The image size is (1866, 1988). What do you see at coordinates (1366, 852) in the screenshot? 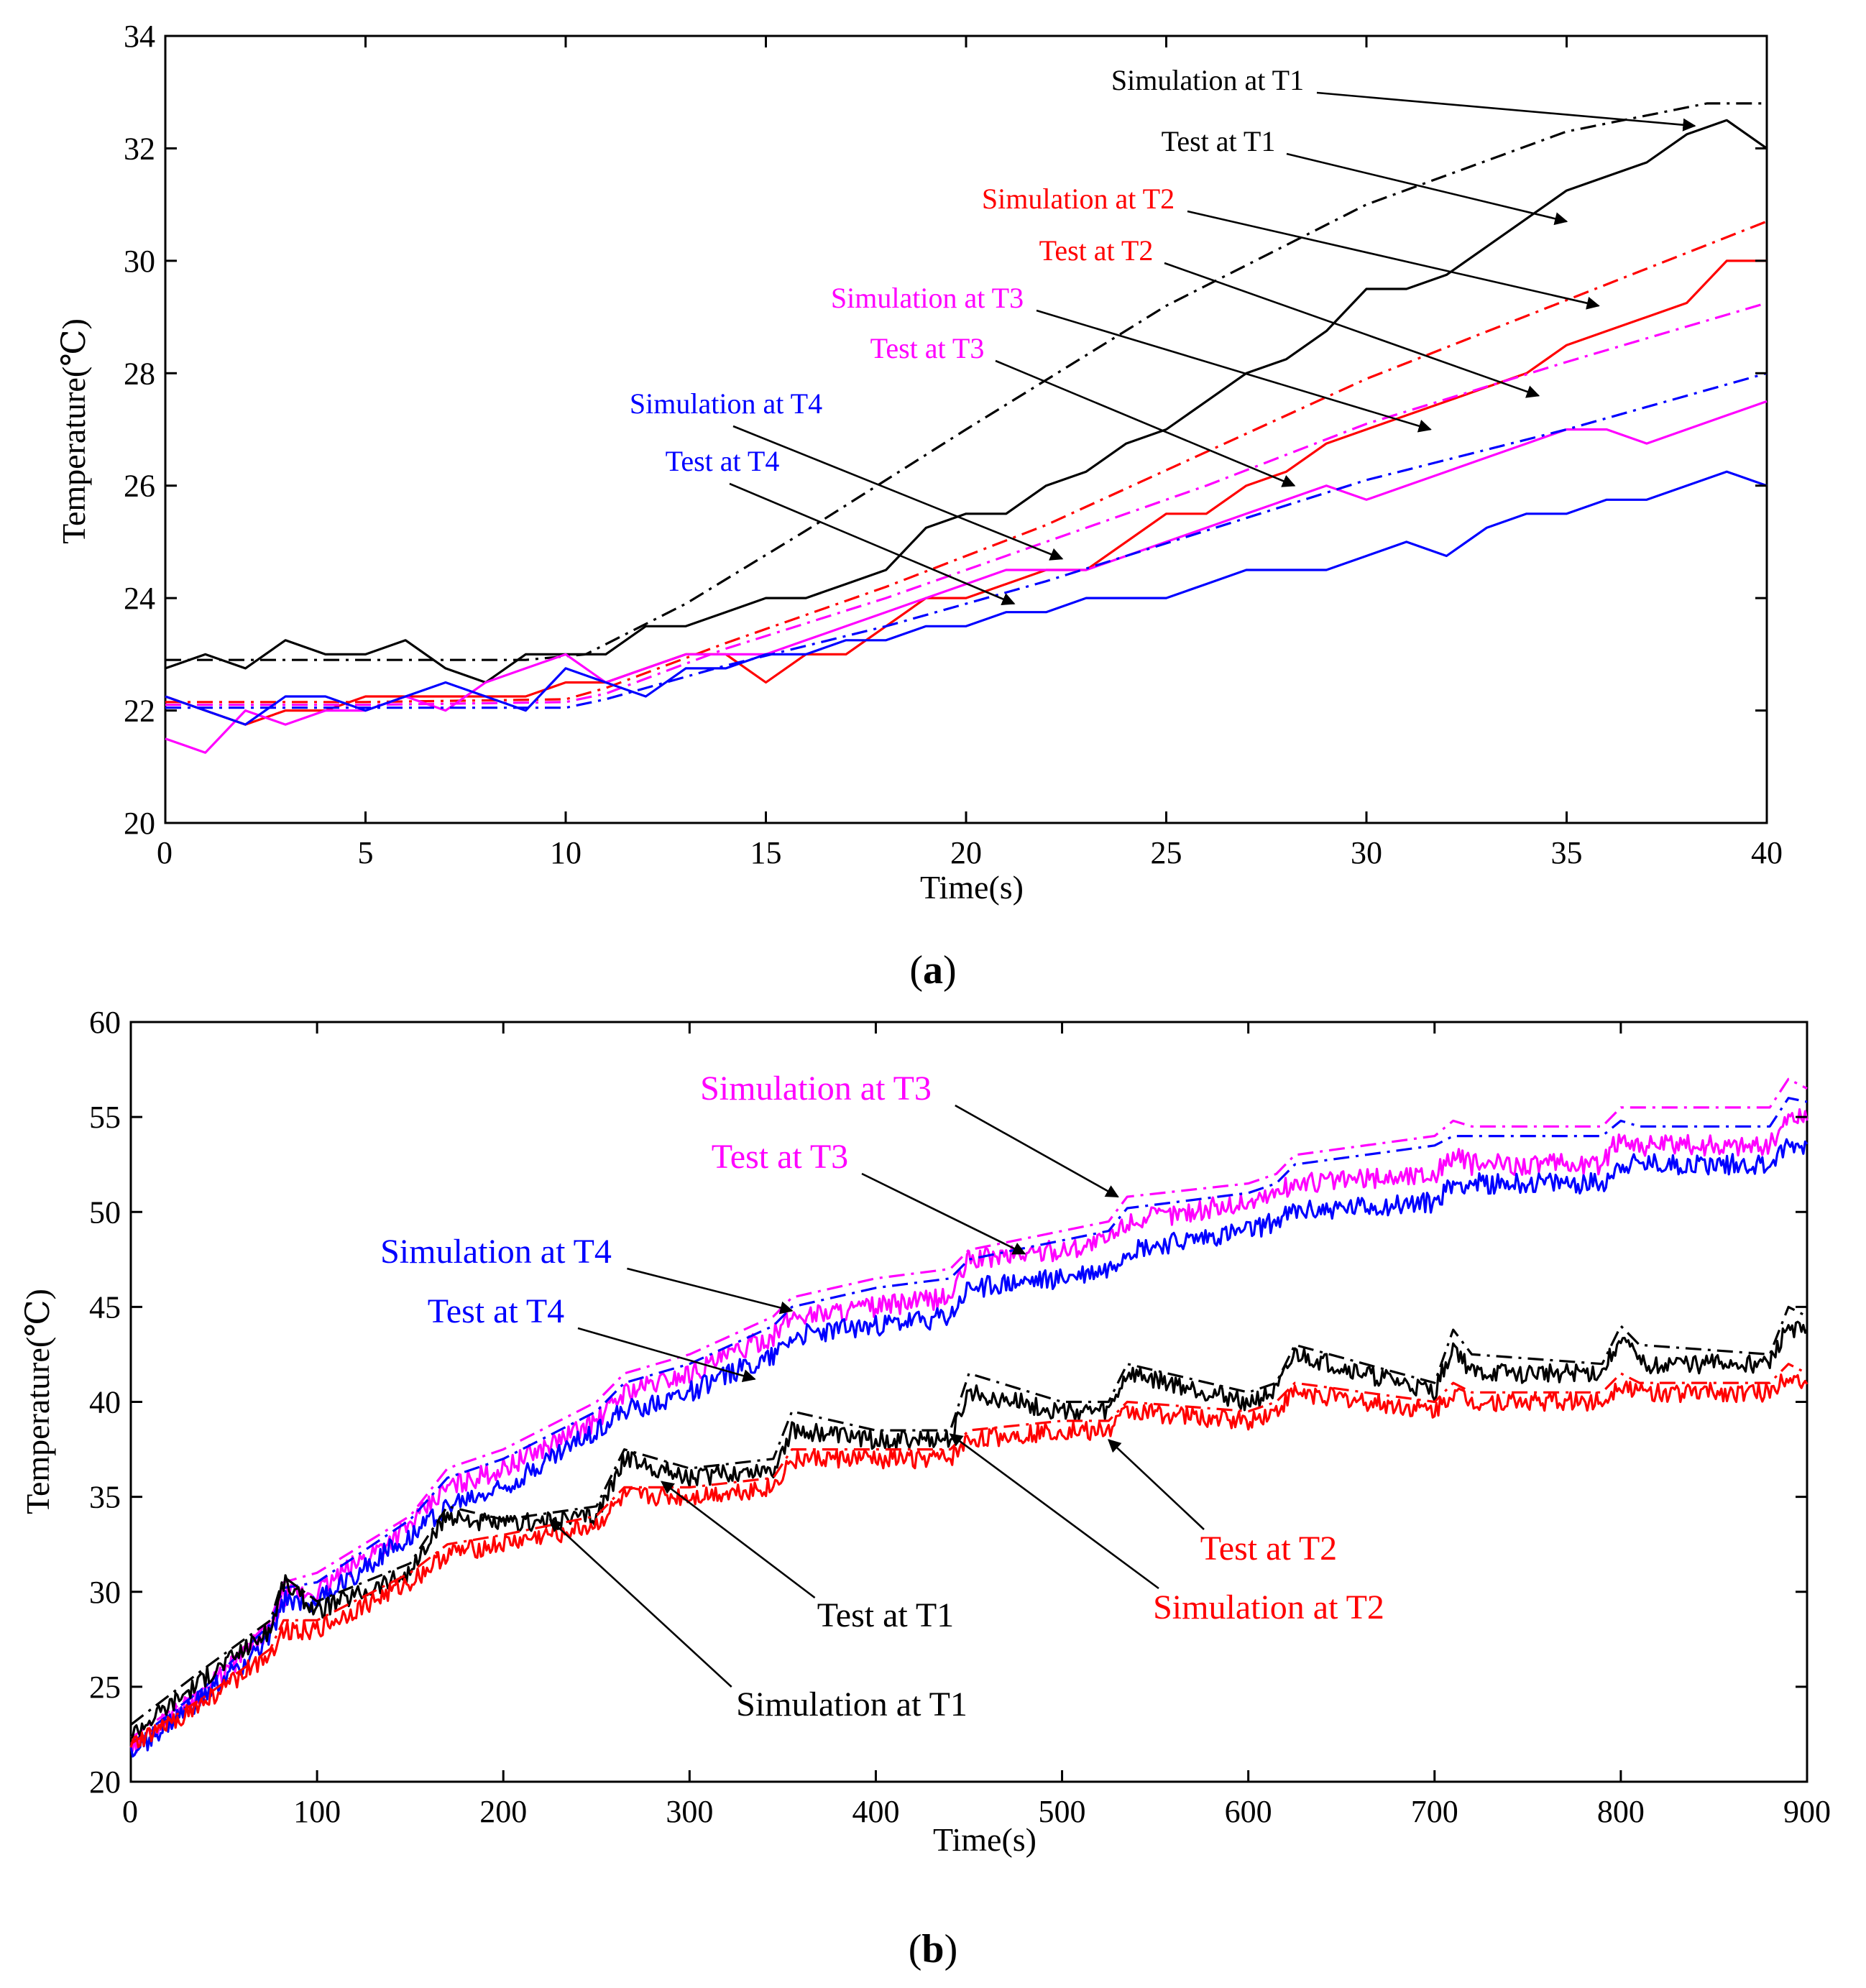
I see `x-tick-label: 30` at bounding box center [1366, 852].